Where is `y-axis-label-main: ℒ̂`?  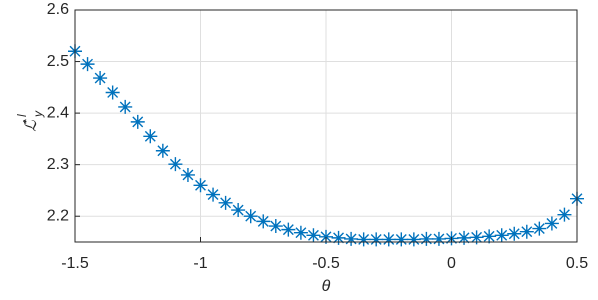
y-axis-label-main: ℒ̂ is located at coordinates (31, 125).